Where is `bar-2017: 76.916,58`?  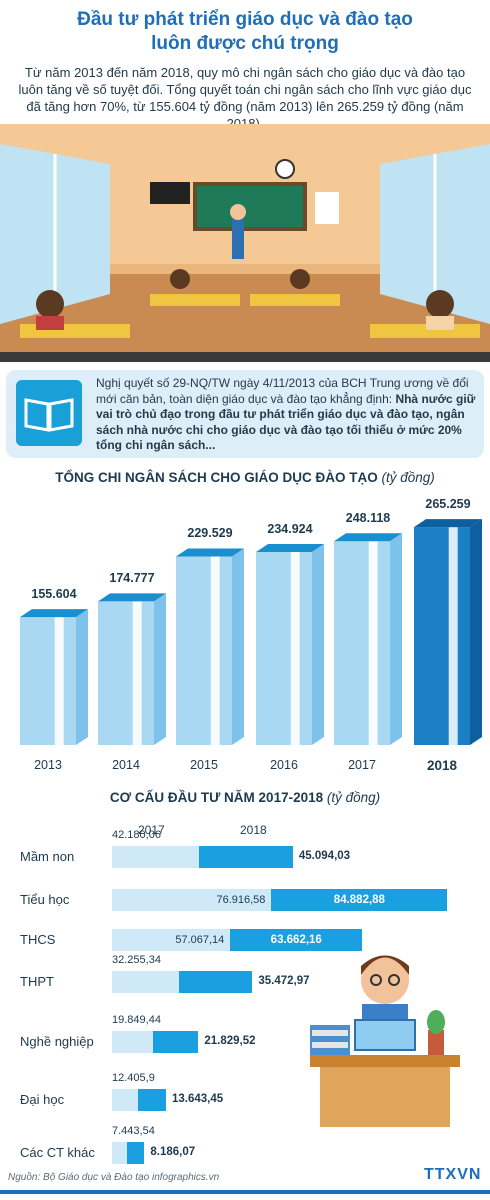
bar-2017: 76.916,58 is located at coordinates (192, 900).